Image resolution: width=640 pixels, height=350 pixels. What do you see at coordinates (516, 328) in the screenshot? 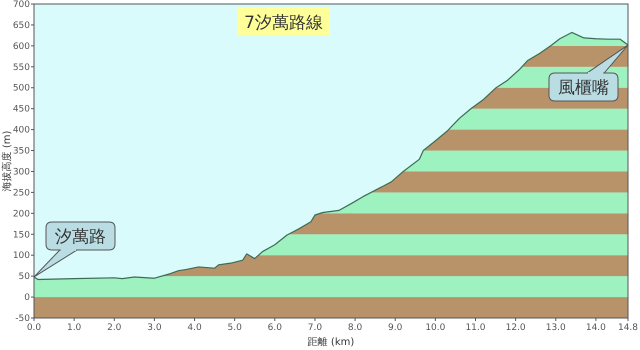
I see `x-tick-label: 12.0` at bounding box center [516, 328].